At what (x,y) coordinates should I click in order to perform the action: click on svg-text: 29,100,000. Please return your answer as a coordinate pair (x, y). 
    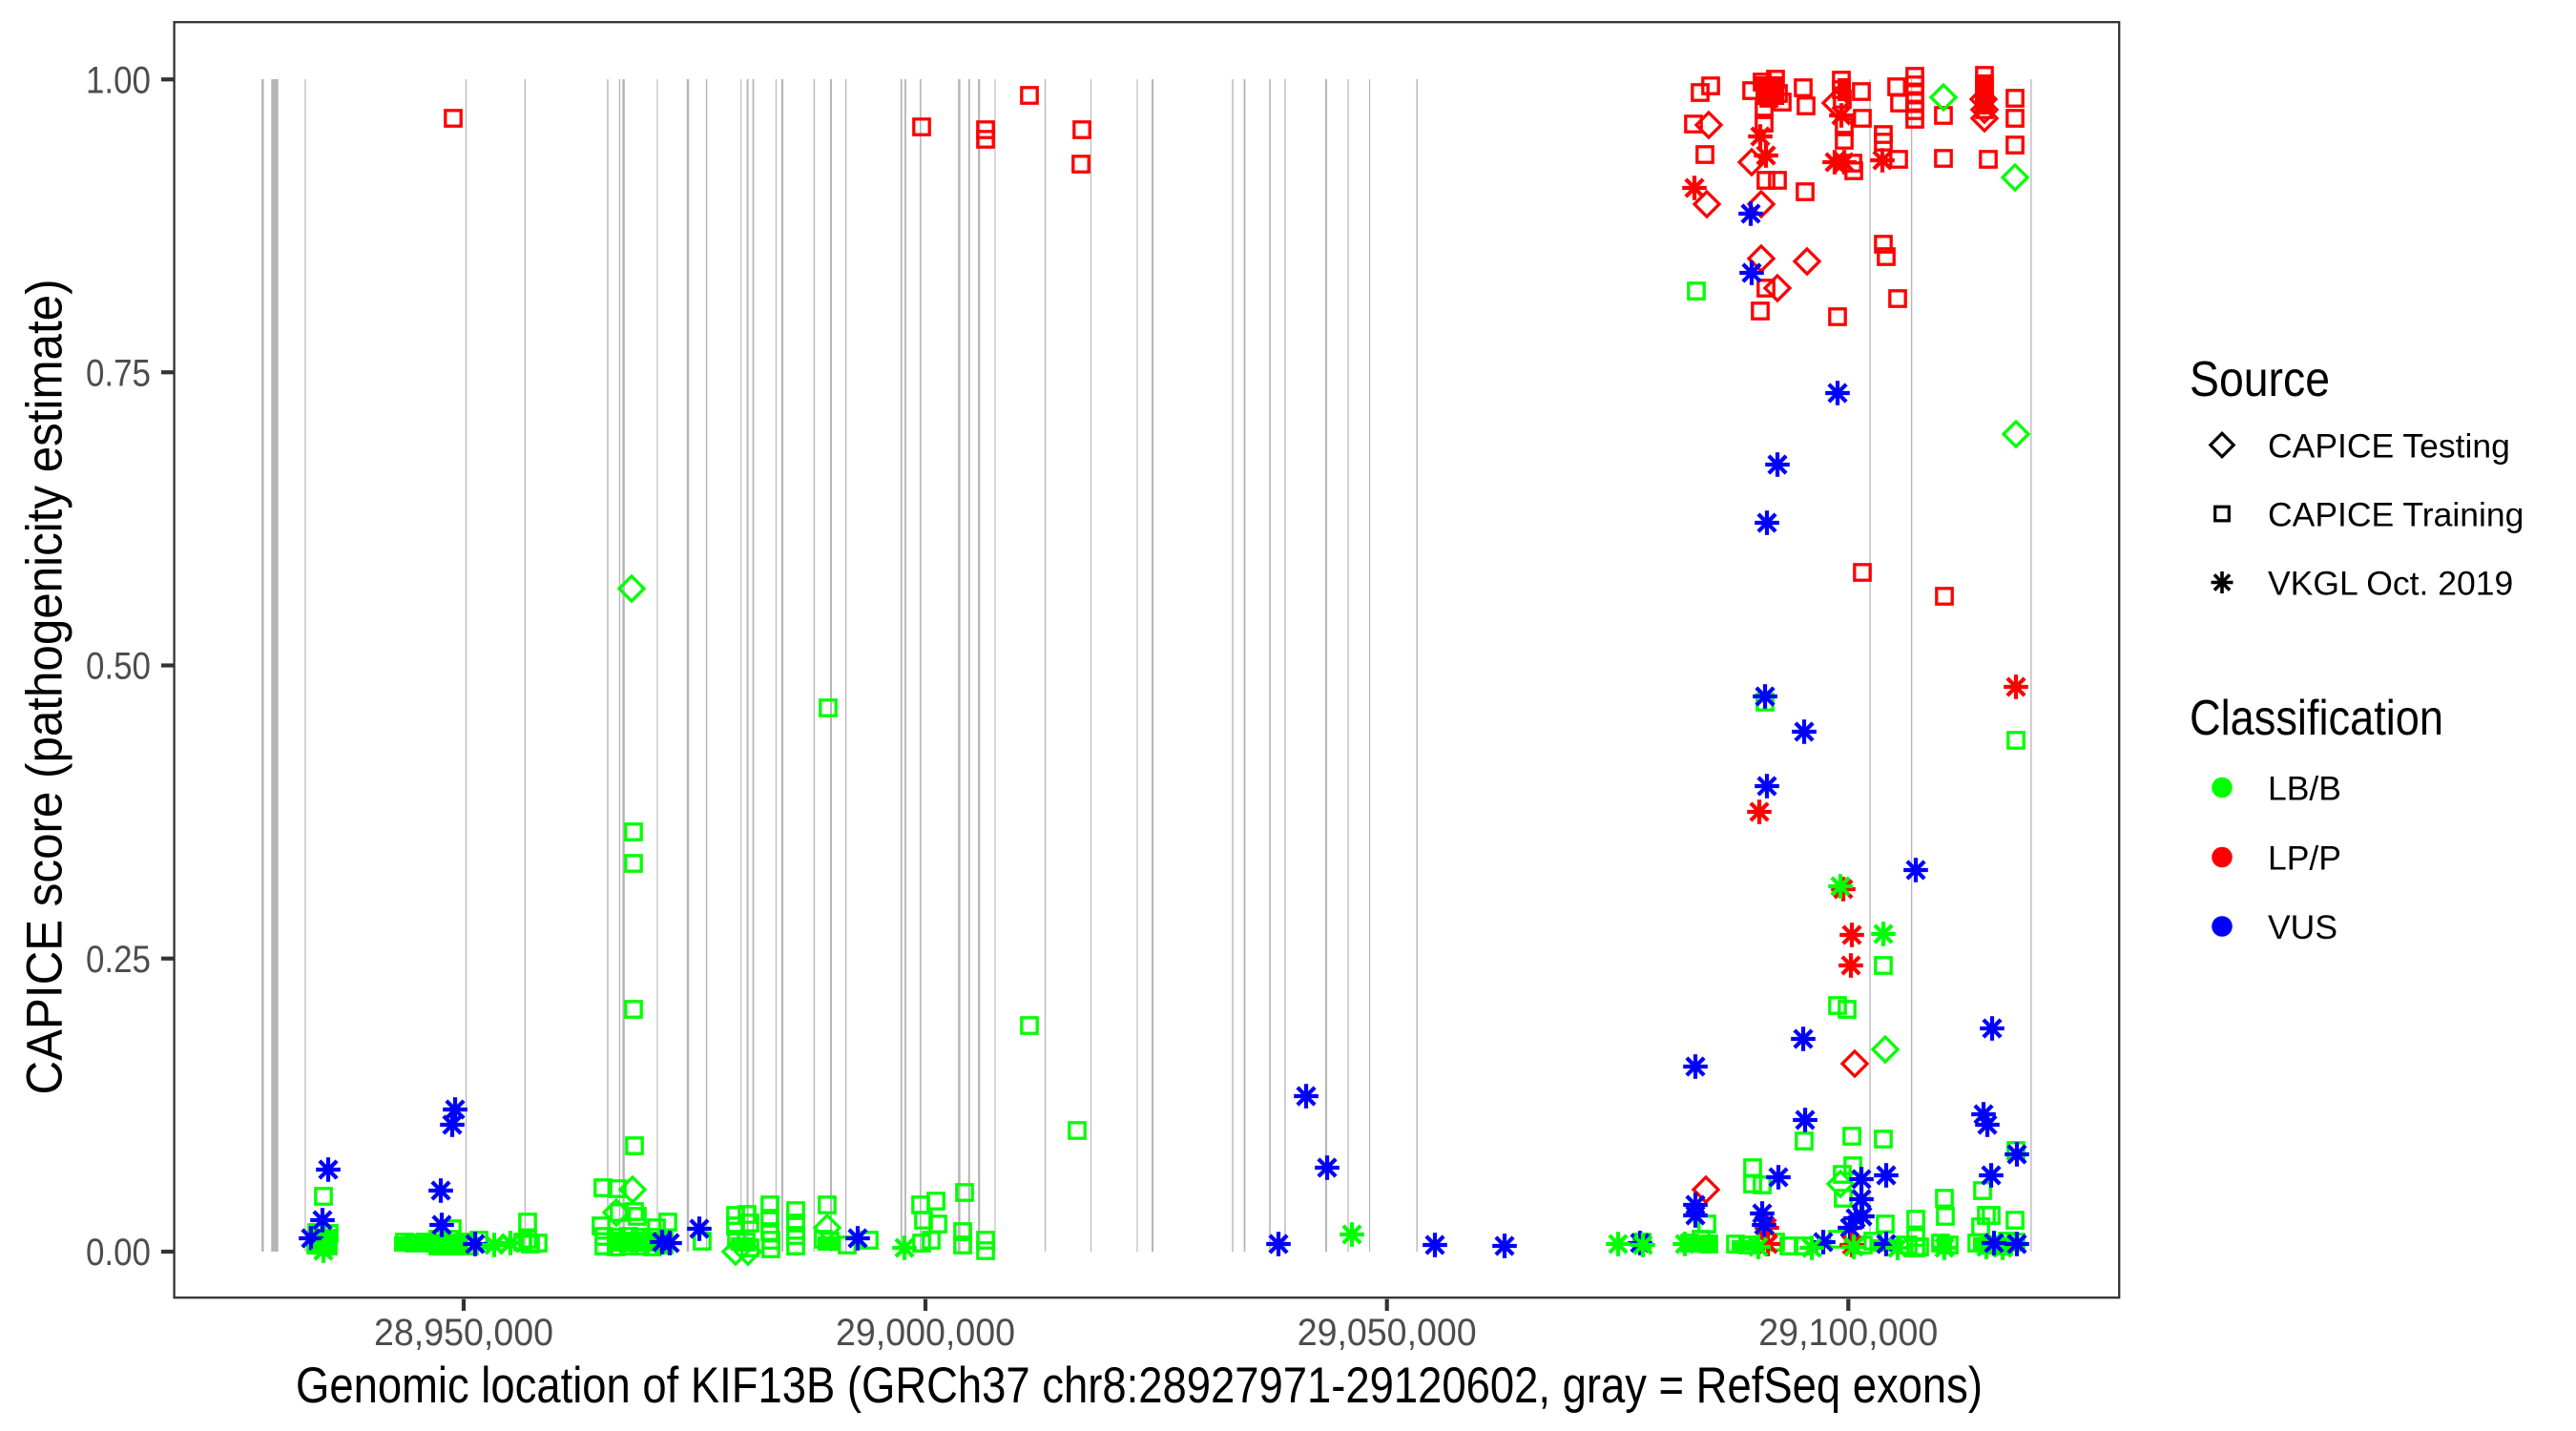
    Looking at the image, I should click on (1848, 1333).